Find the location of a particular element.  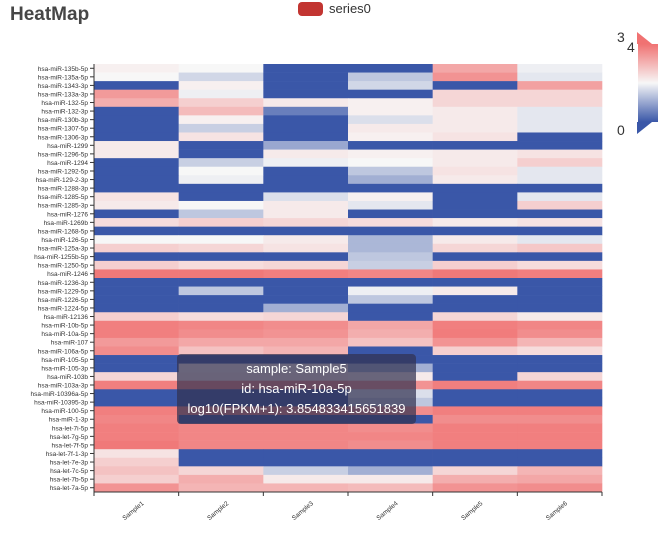

legend-item-series0: series0 is located at coordinates (334, 8).